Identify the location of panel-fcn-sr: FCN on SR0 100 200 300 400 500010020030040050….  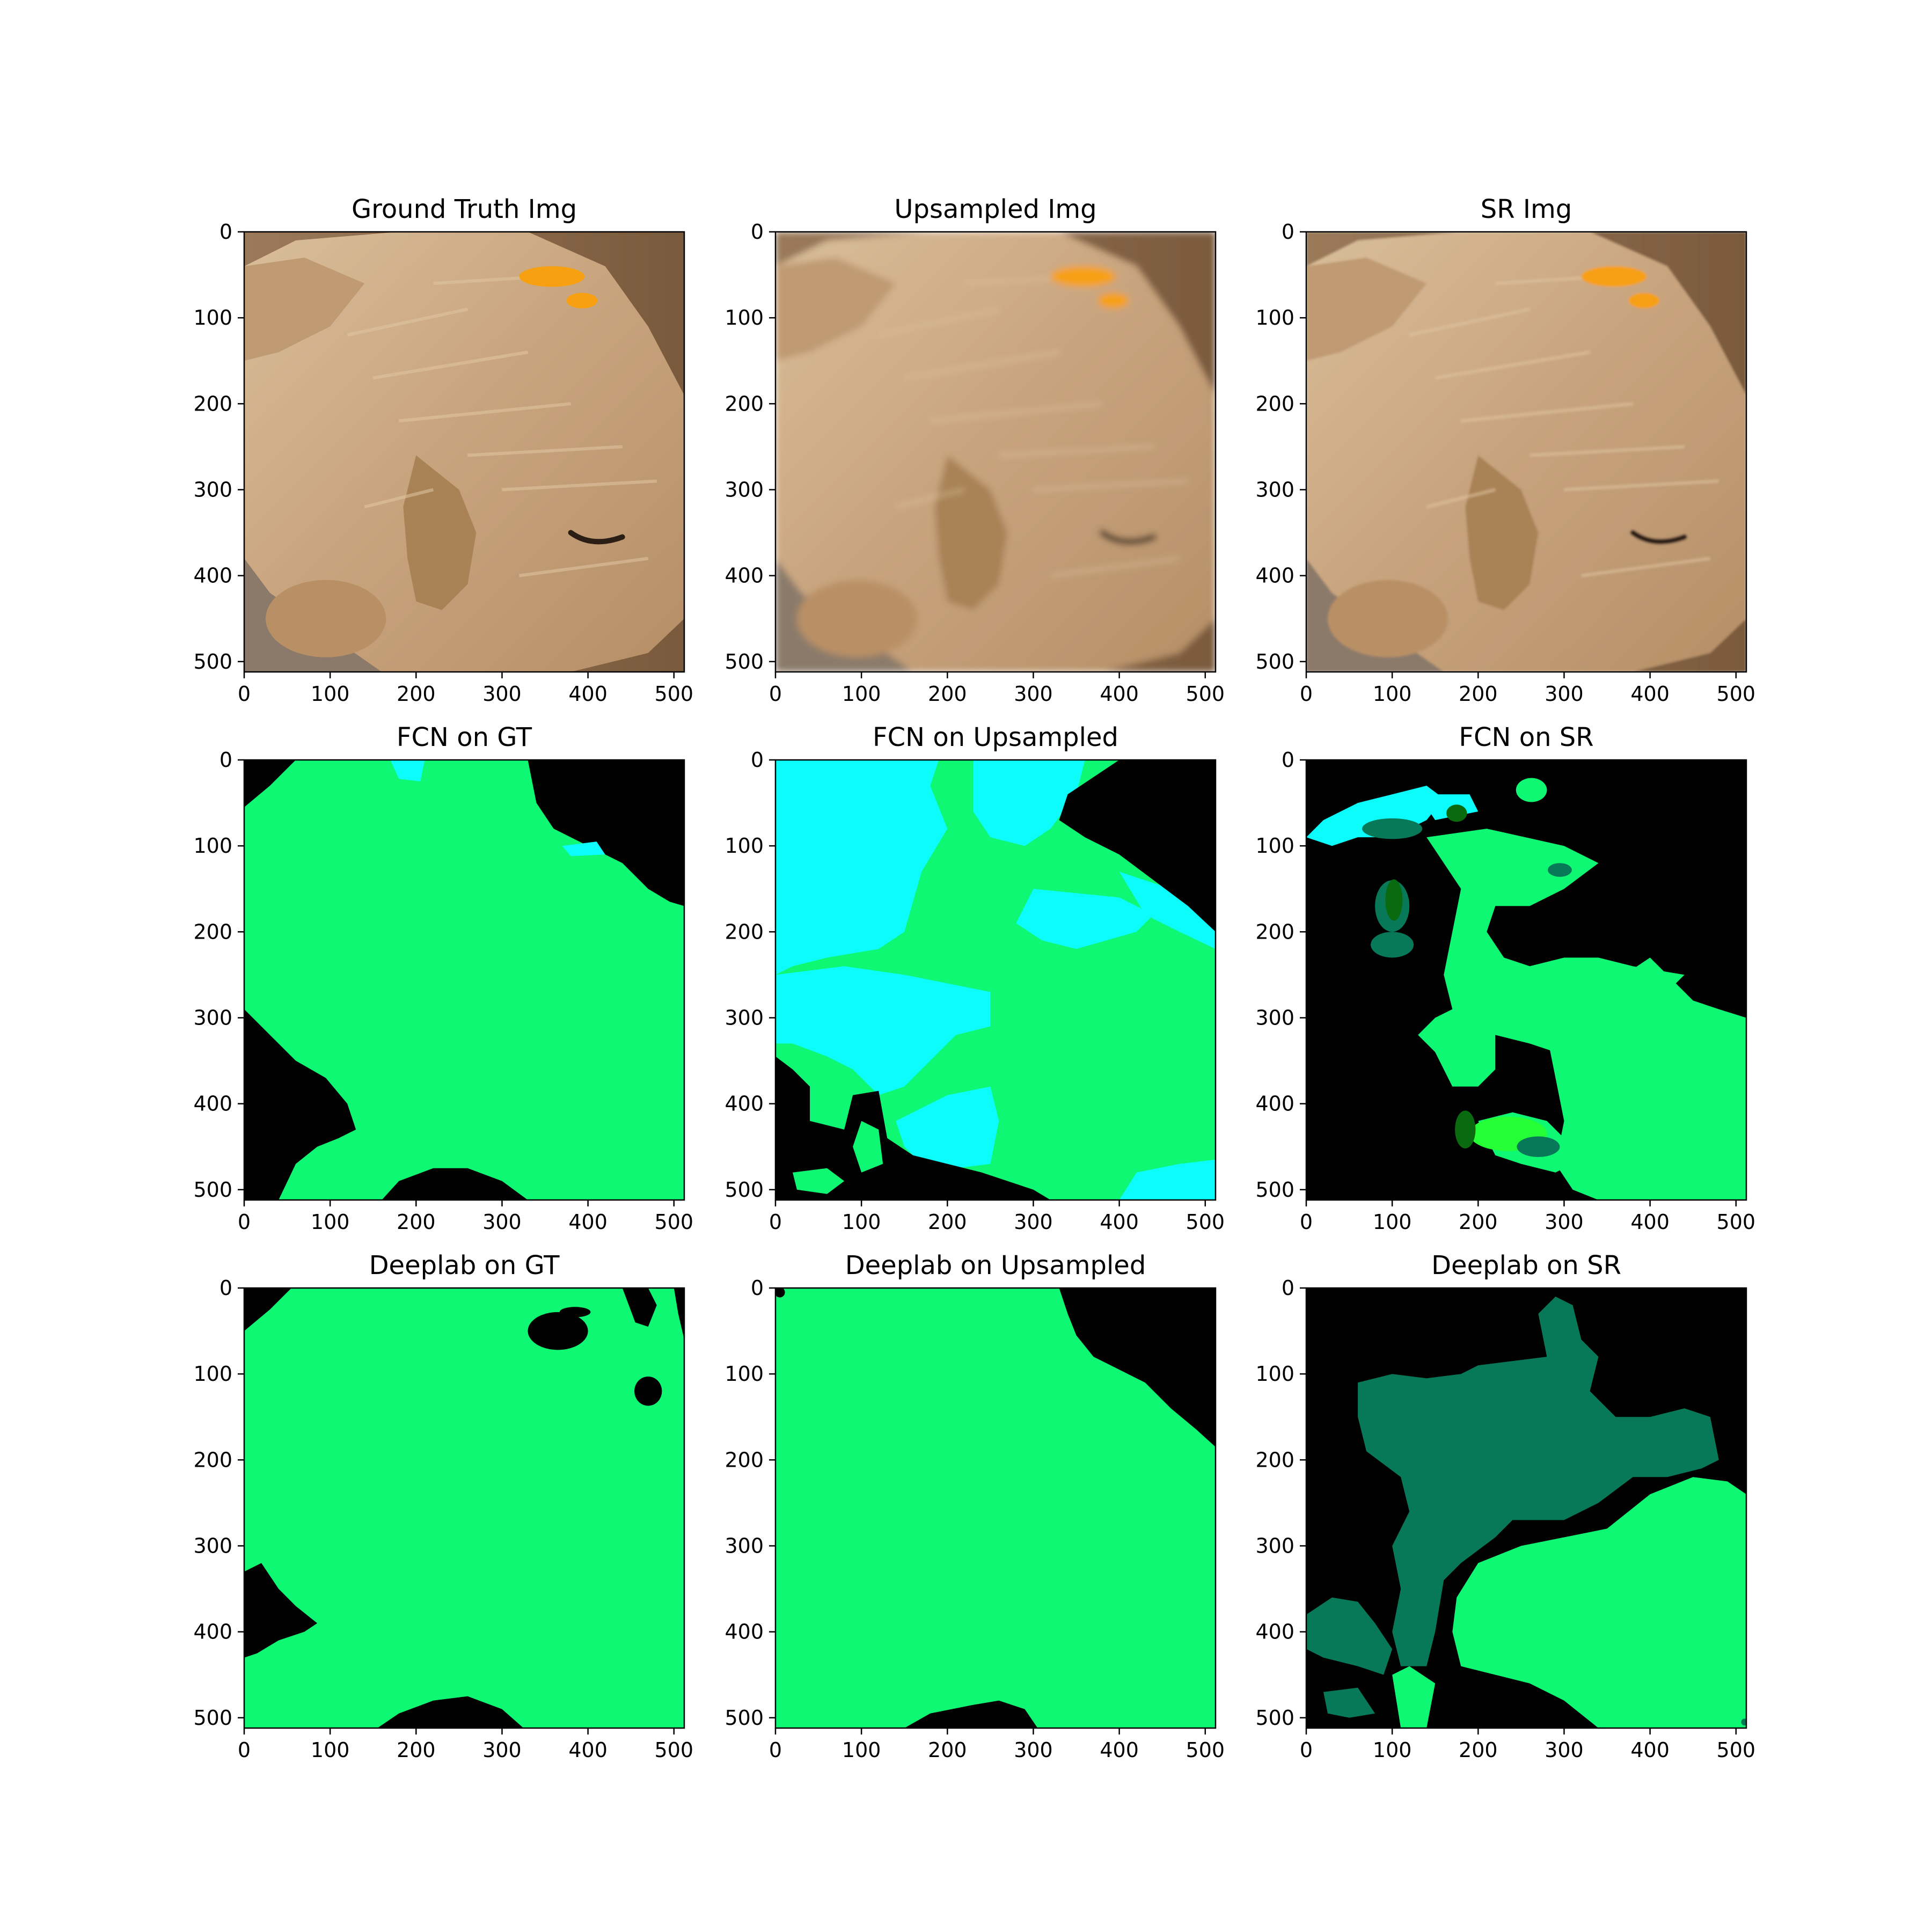
(1505, 978).